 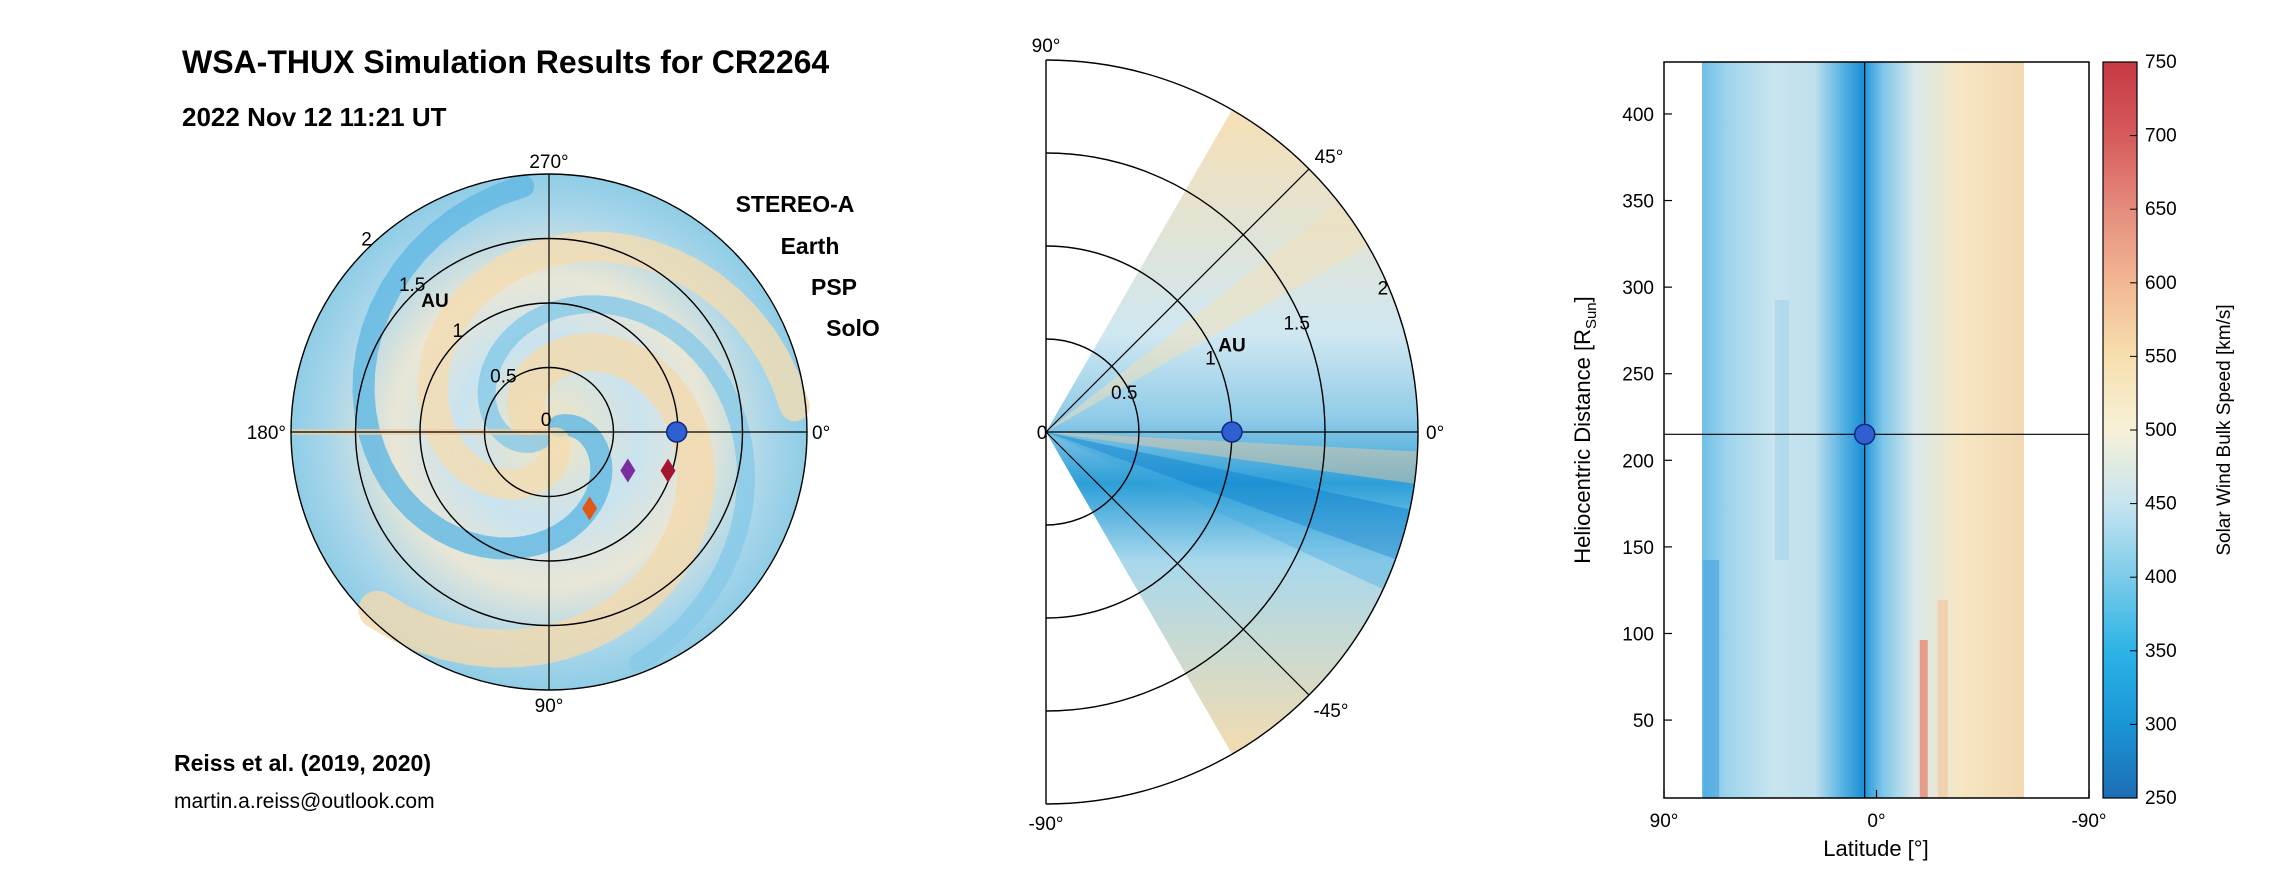 I want to click on meridional-markers, so click(x=1232, y=432).